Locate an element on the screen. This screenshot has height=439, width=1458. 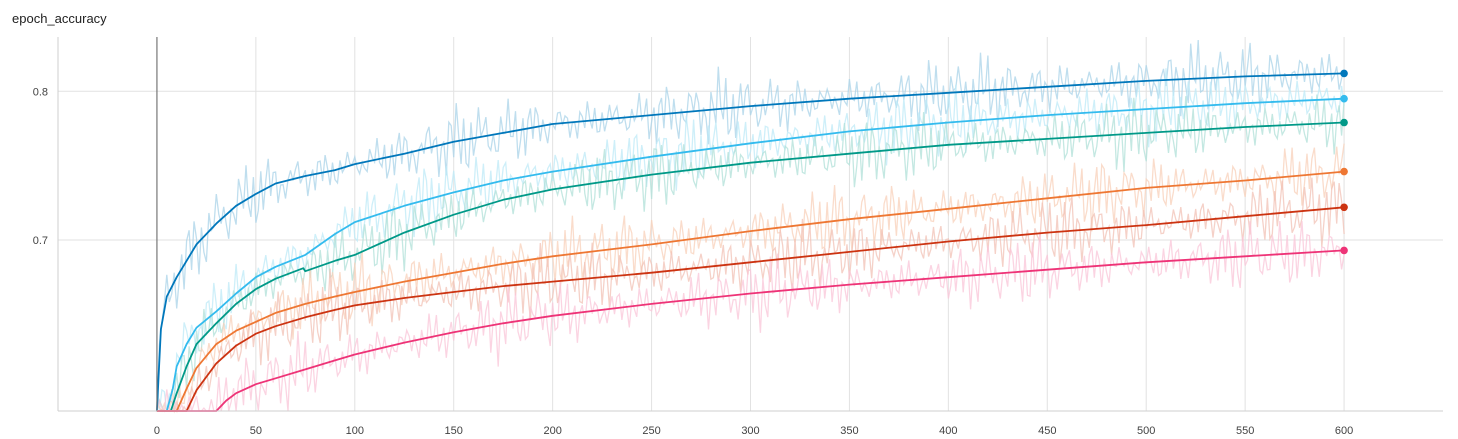
x-tick-label: 50 is located at coordinates (256, 431).